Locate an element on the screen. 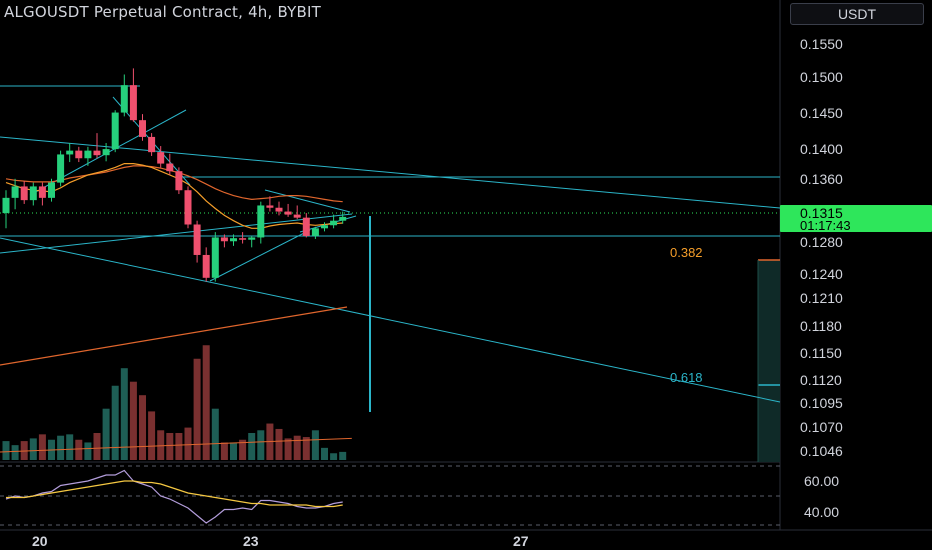  last-price-label: 0.1315 is located at coordinates (821, 213).